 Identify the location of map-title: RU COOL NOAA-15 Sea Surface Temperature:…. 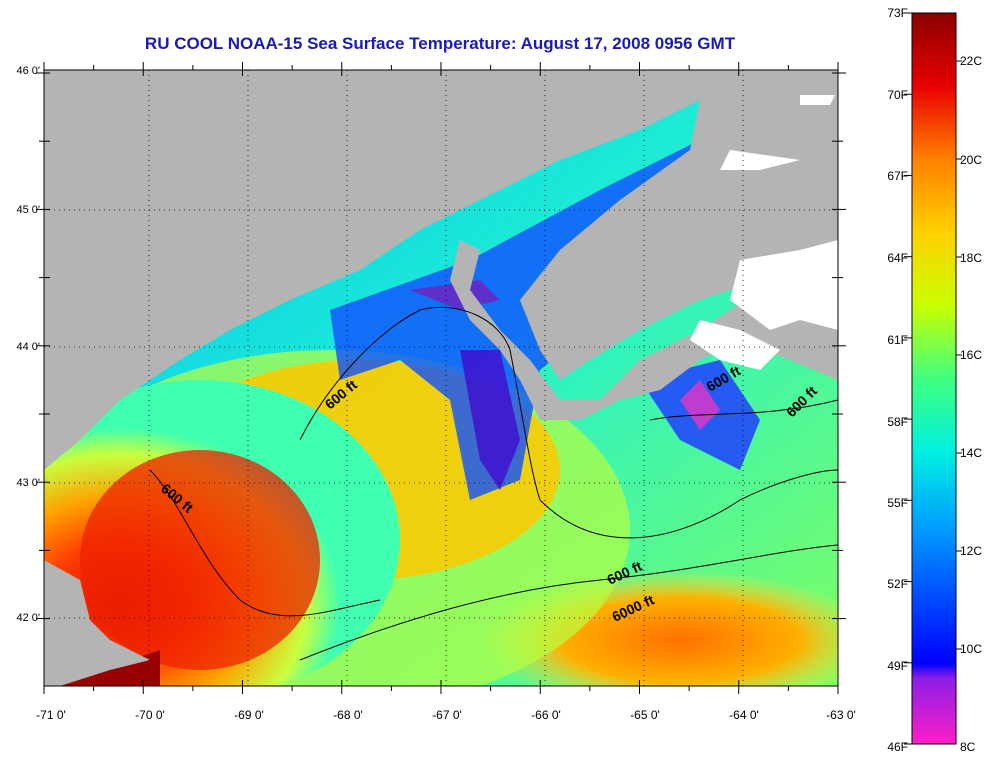
(440, 43).